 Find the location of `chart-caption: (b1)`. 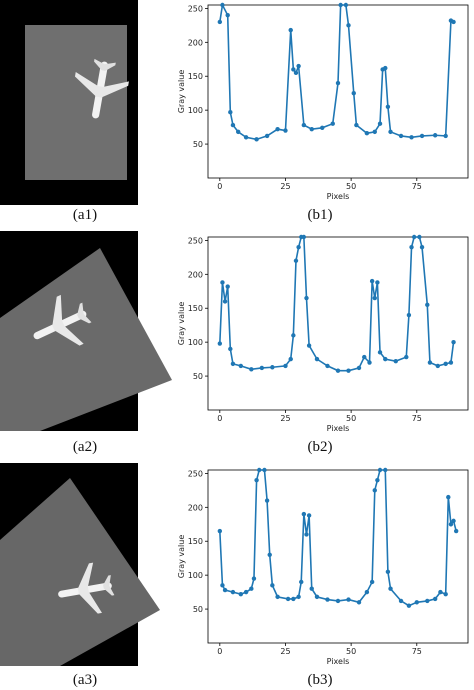

chart-caption: (b1) is located at coordinates (320, 215).